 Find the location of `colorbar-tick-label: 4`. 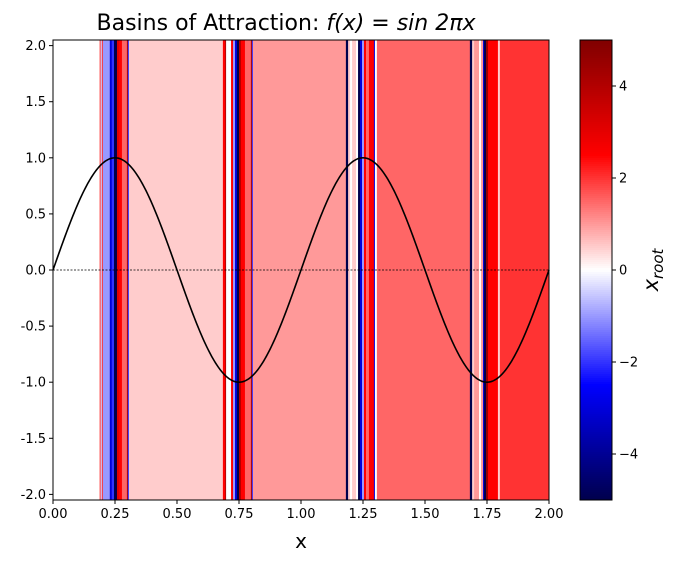

colorbar-tick-label: 4 is located at coordinates (623, 87).